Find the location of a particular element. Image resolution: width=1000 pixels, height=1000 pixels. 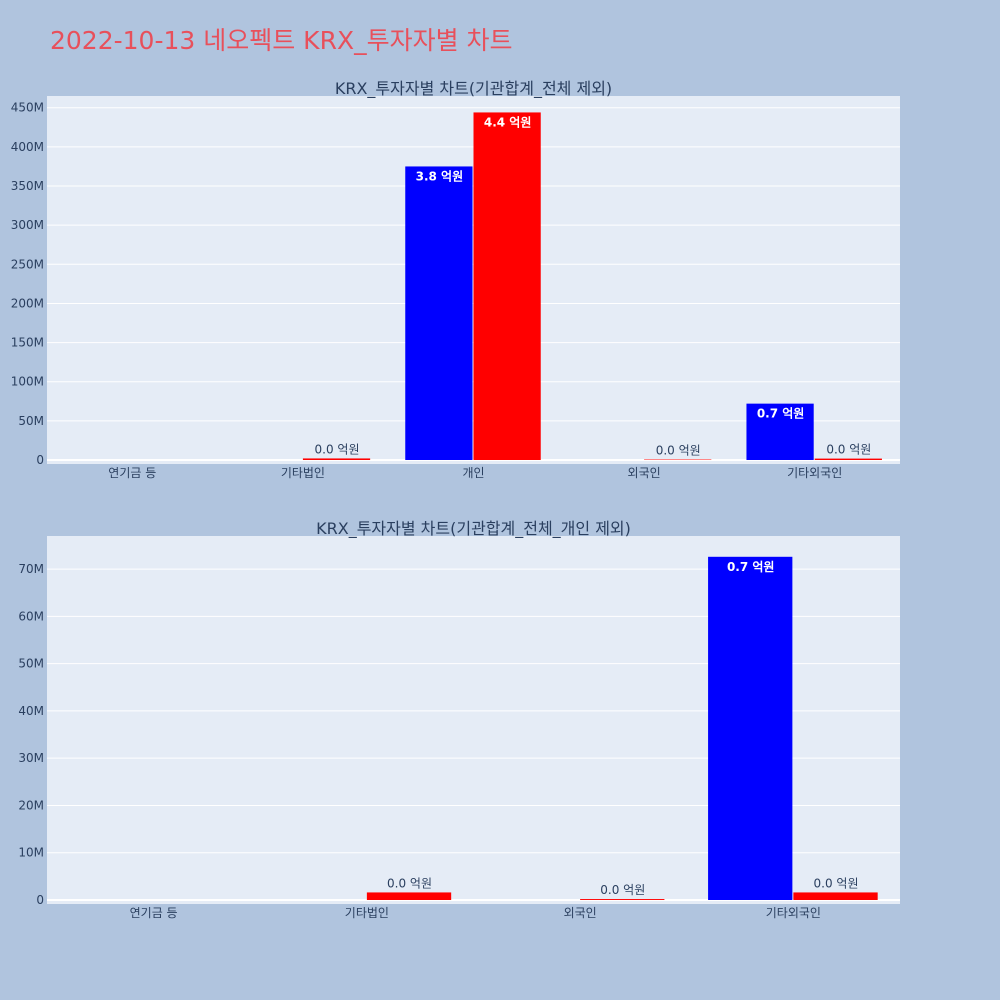

chart-2-y-tick-label: 50M is located at coordinates (31, 664).